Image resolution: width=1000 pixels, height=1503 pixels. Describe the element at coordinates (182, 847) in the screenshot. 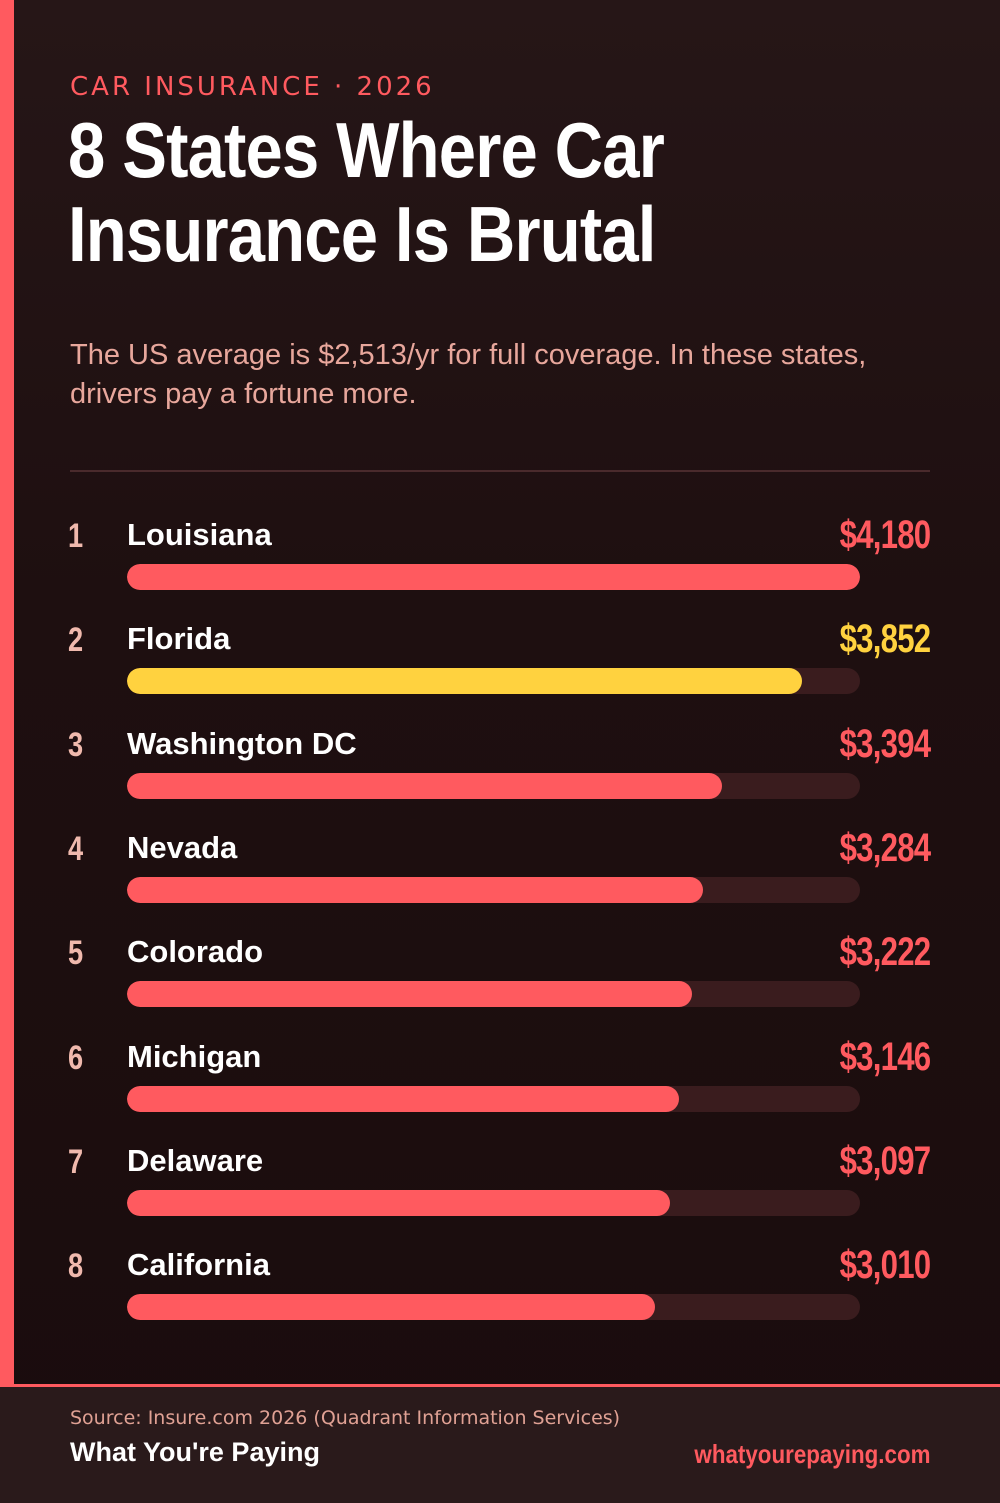

I see `category-label: Nevada` at that location.